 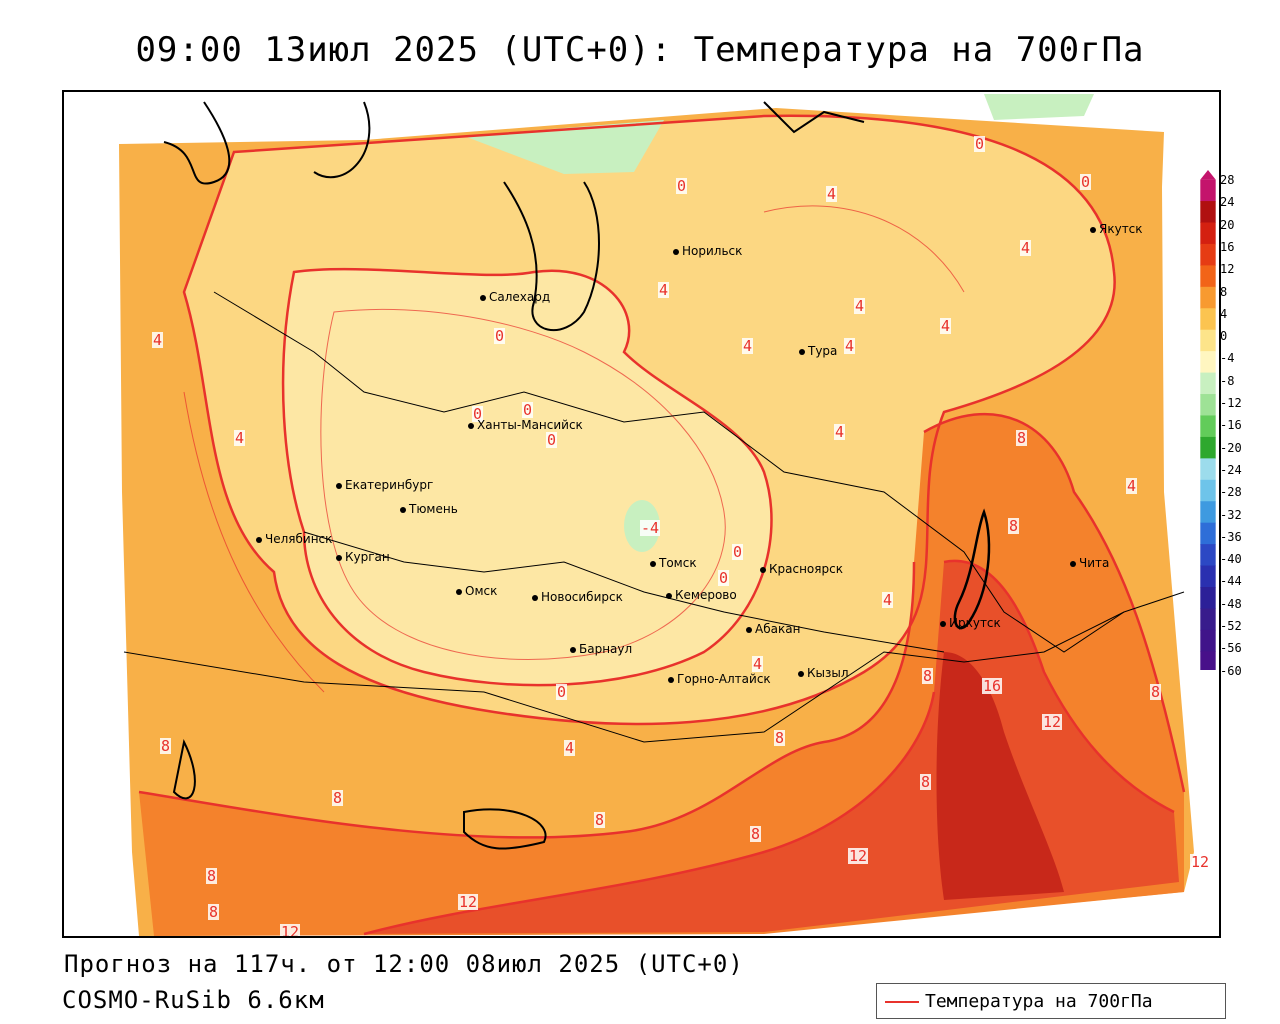 What do you see at coordinates (1039, 1001) in the screenshot?
I see `legend-label: Температура на 700гПа` at bounding box center [1039, 1001].